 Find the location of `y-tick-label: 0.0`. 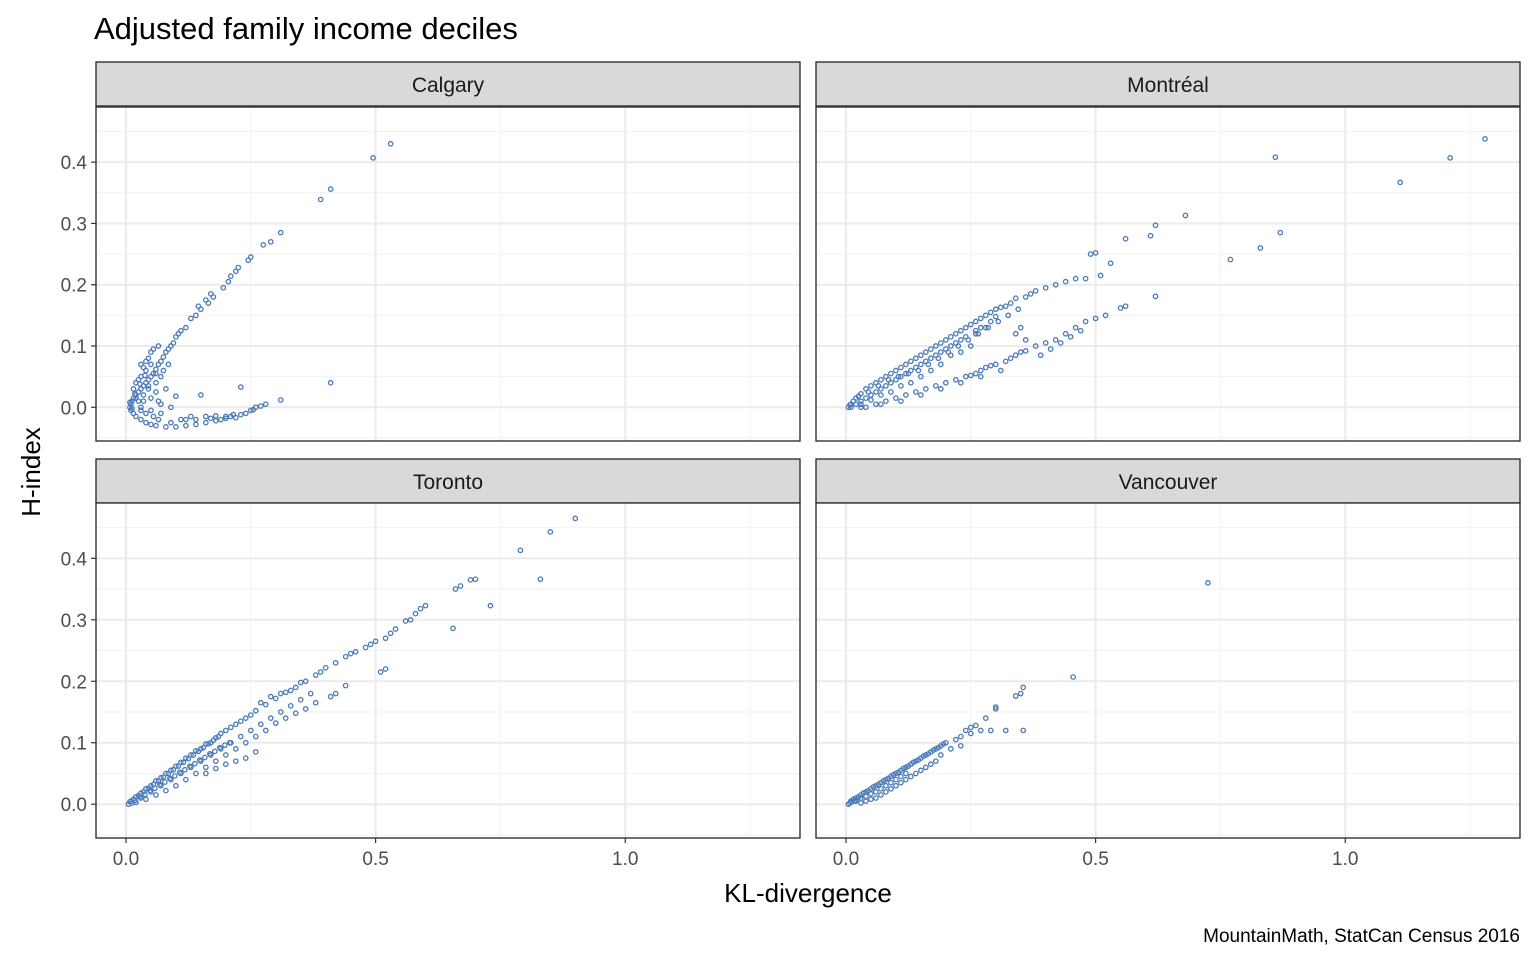

y-tick-label: 0.0 is located at coordinates (74, 805).